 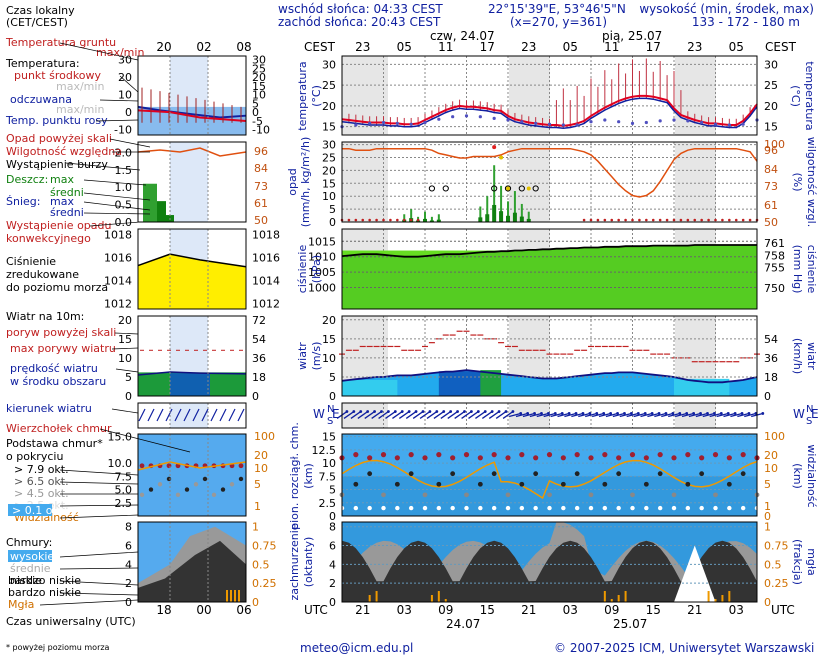 I want to click on small-pres-tick-r: 1016, so click(x=266, y=258).